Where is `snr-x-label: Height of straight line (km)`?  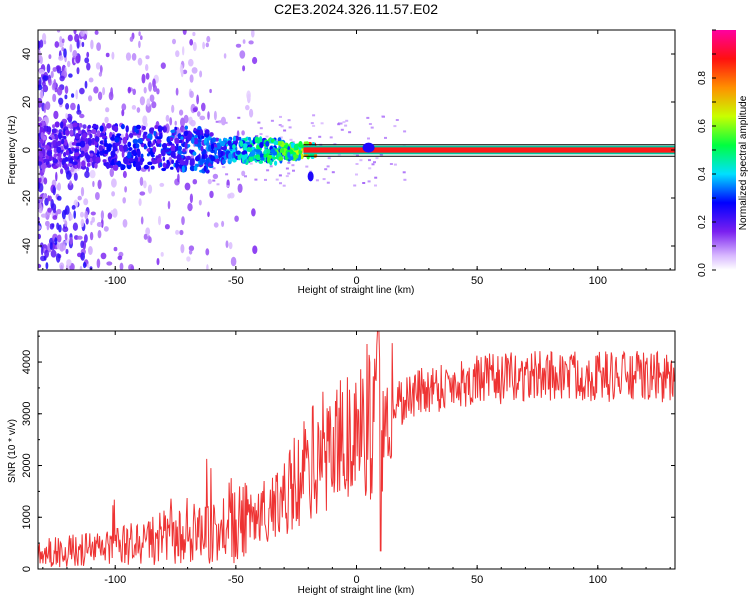 snr-x-label: Height of straight line (km) is located at coordinates (356, 590).